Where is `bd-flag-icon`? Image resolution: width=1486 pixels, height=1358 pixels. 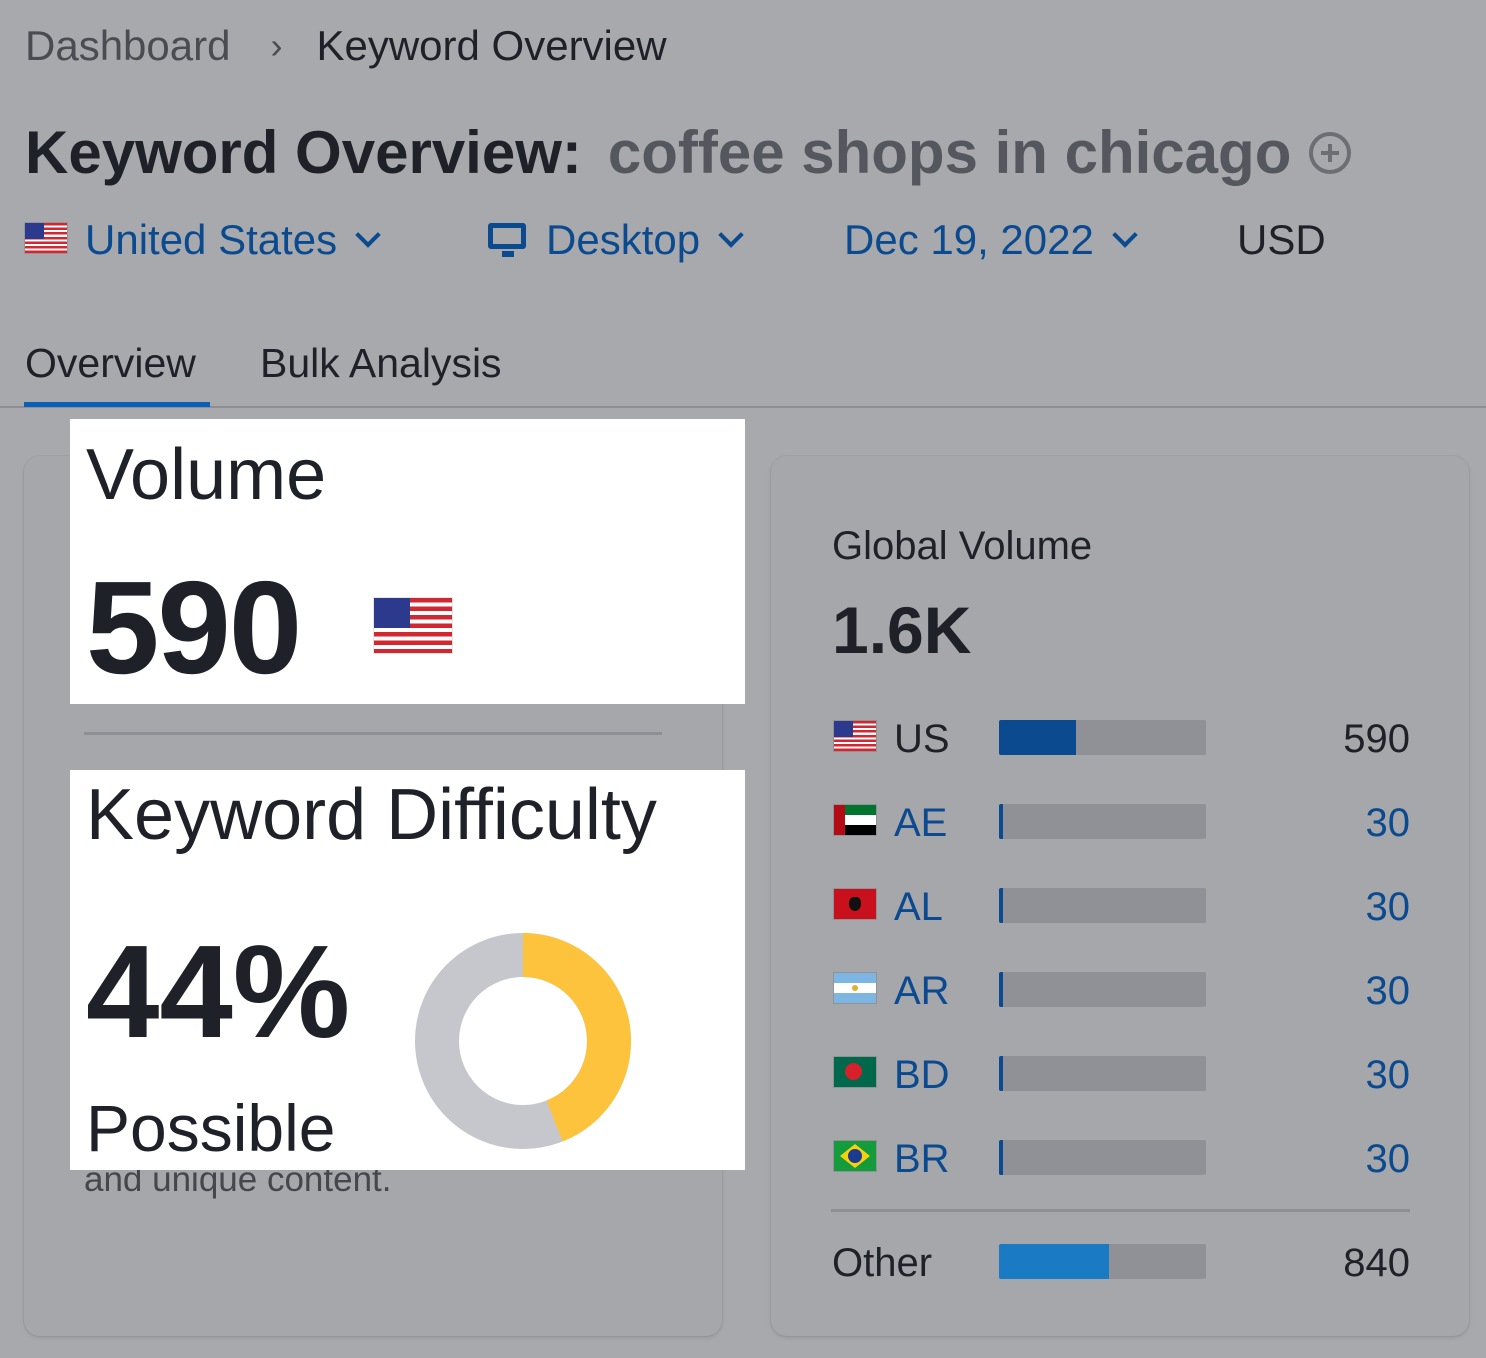 bd-flag-icon is located at coordinates (855, 1072).